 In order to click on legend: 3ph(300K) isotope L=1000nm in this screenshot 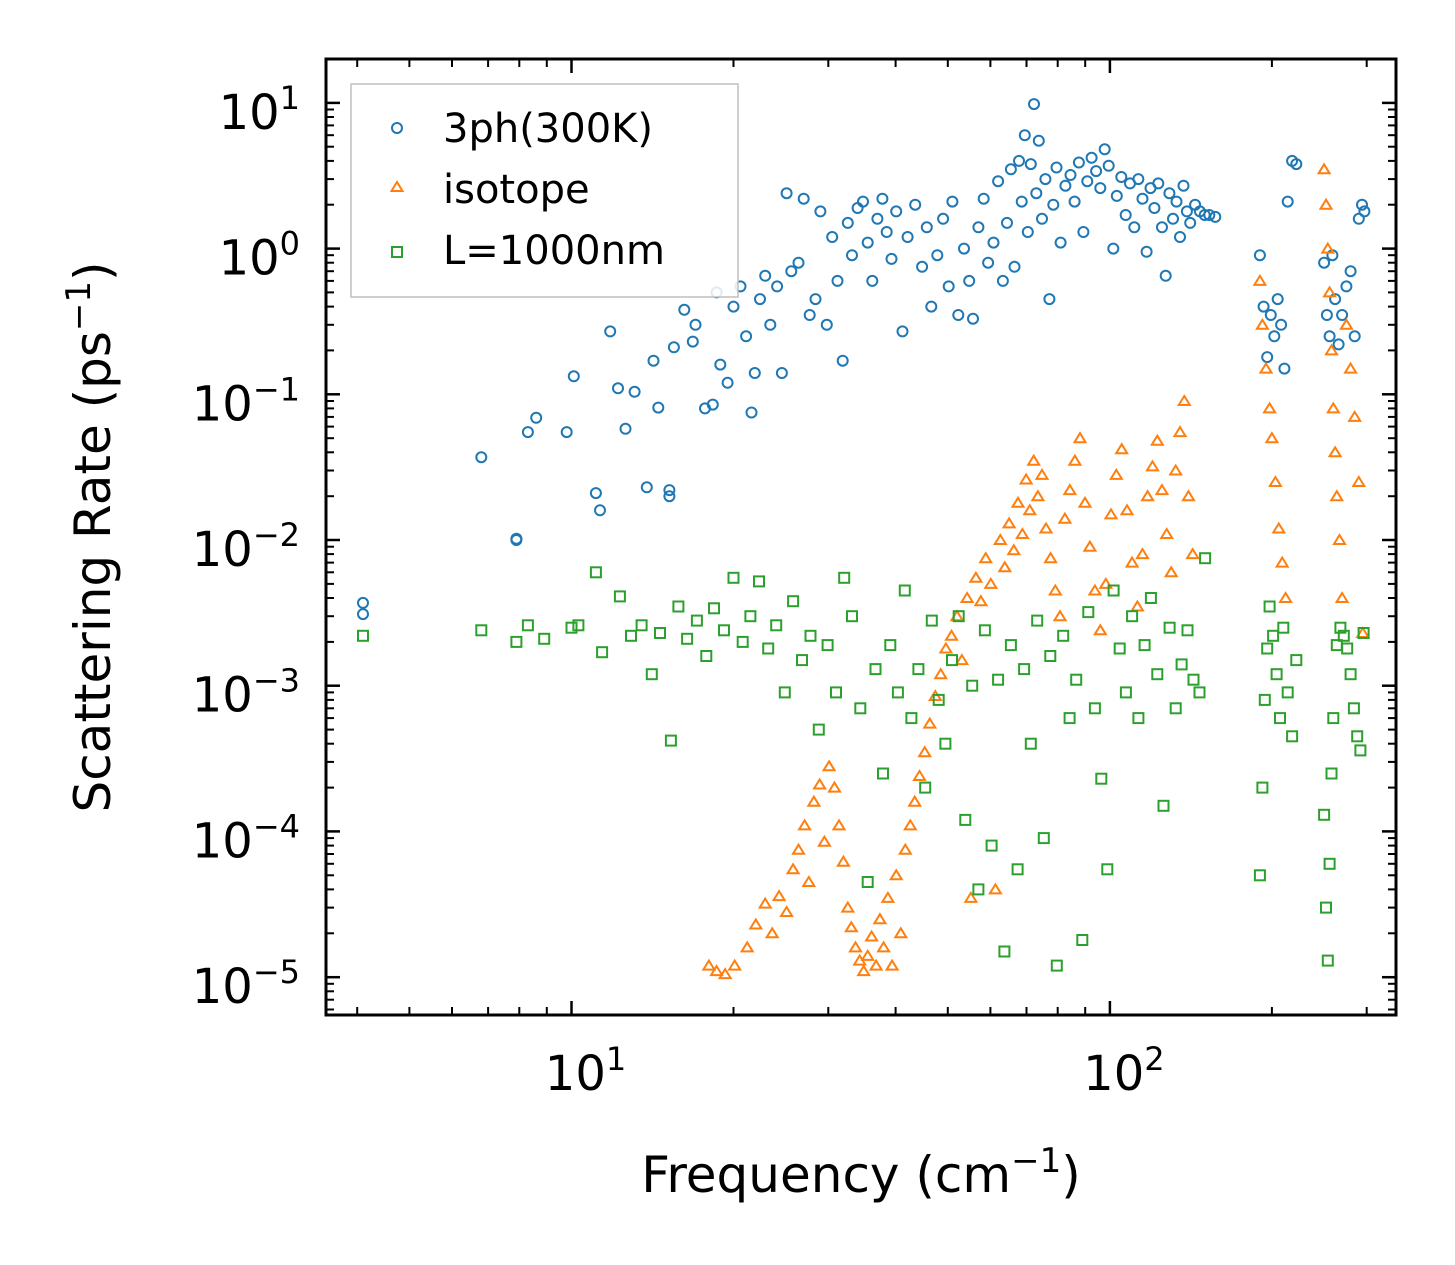, I will do `click(544, 190)`.